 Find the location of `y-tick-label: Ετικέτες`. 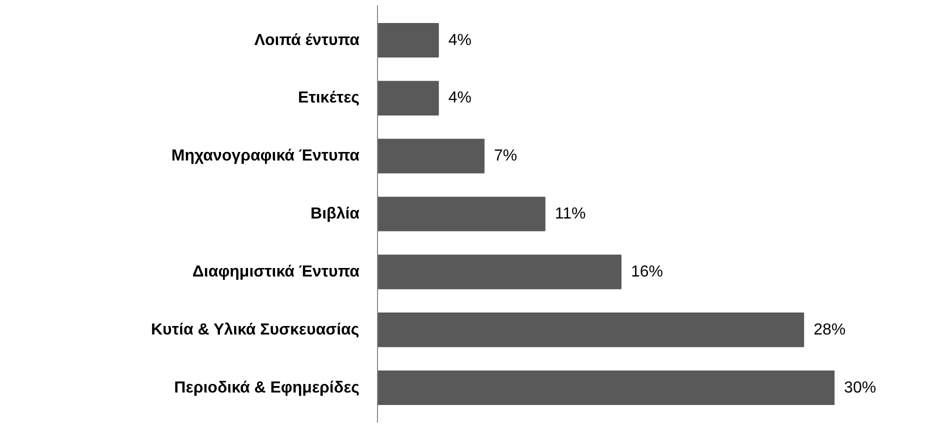

y-tick-label: Ετικέτες is located at coordinates (329, 98).